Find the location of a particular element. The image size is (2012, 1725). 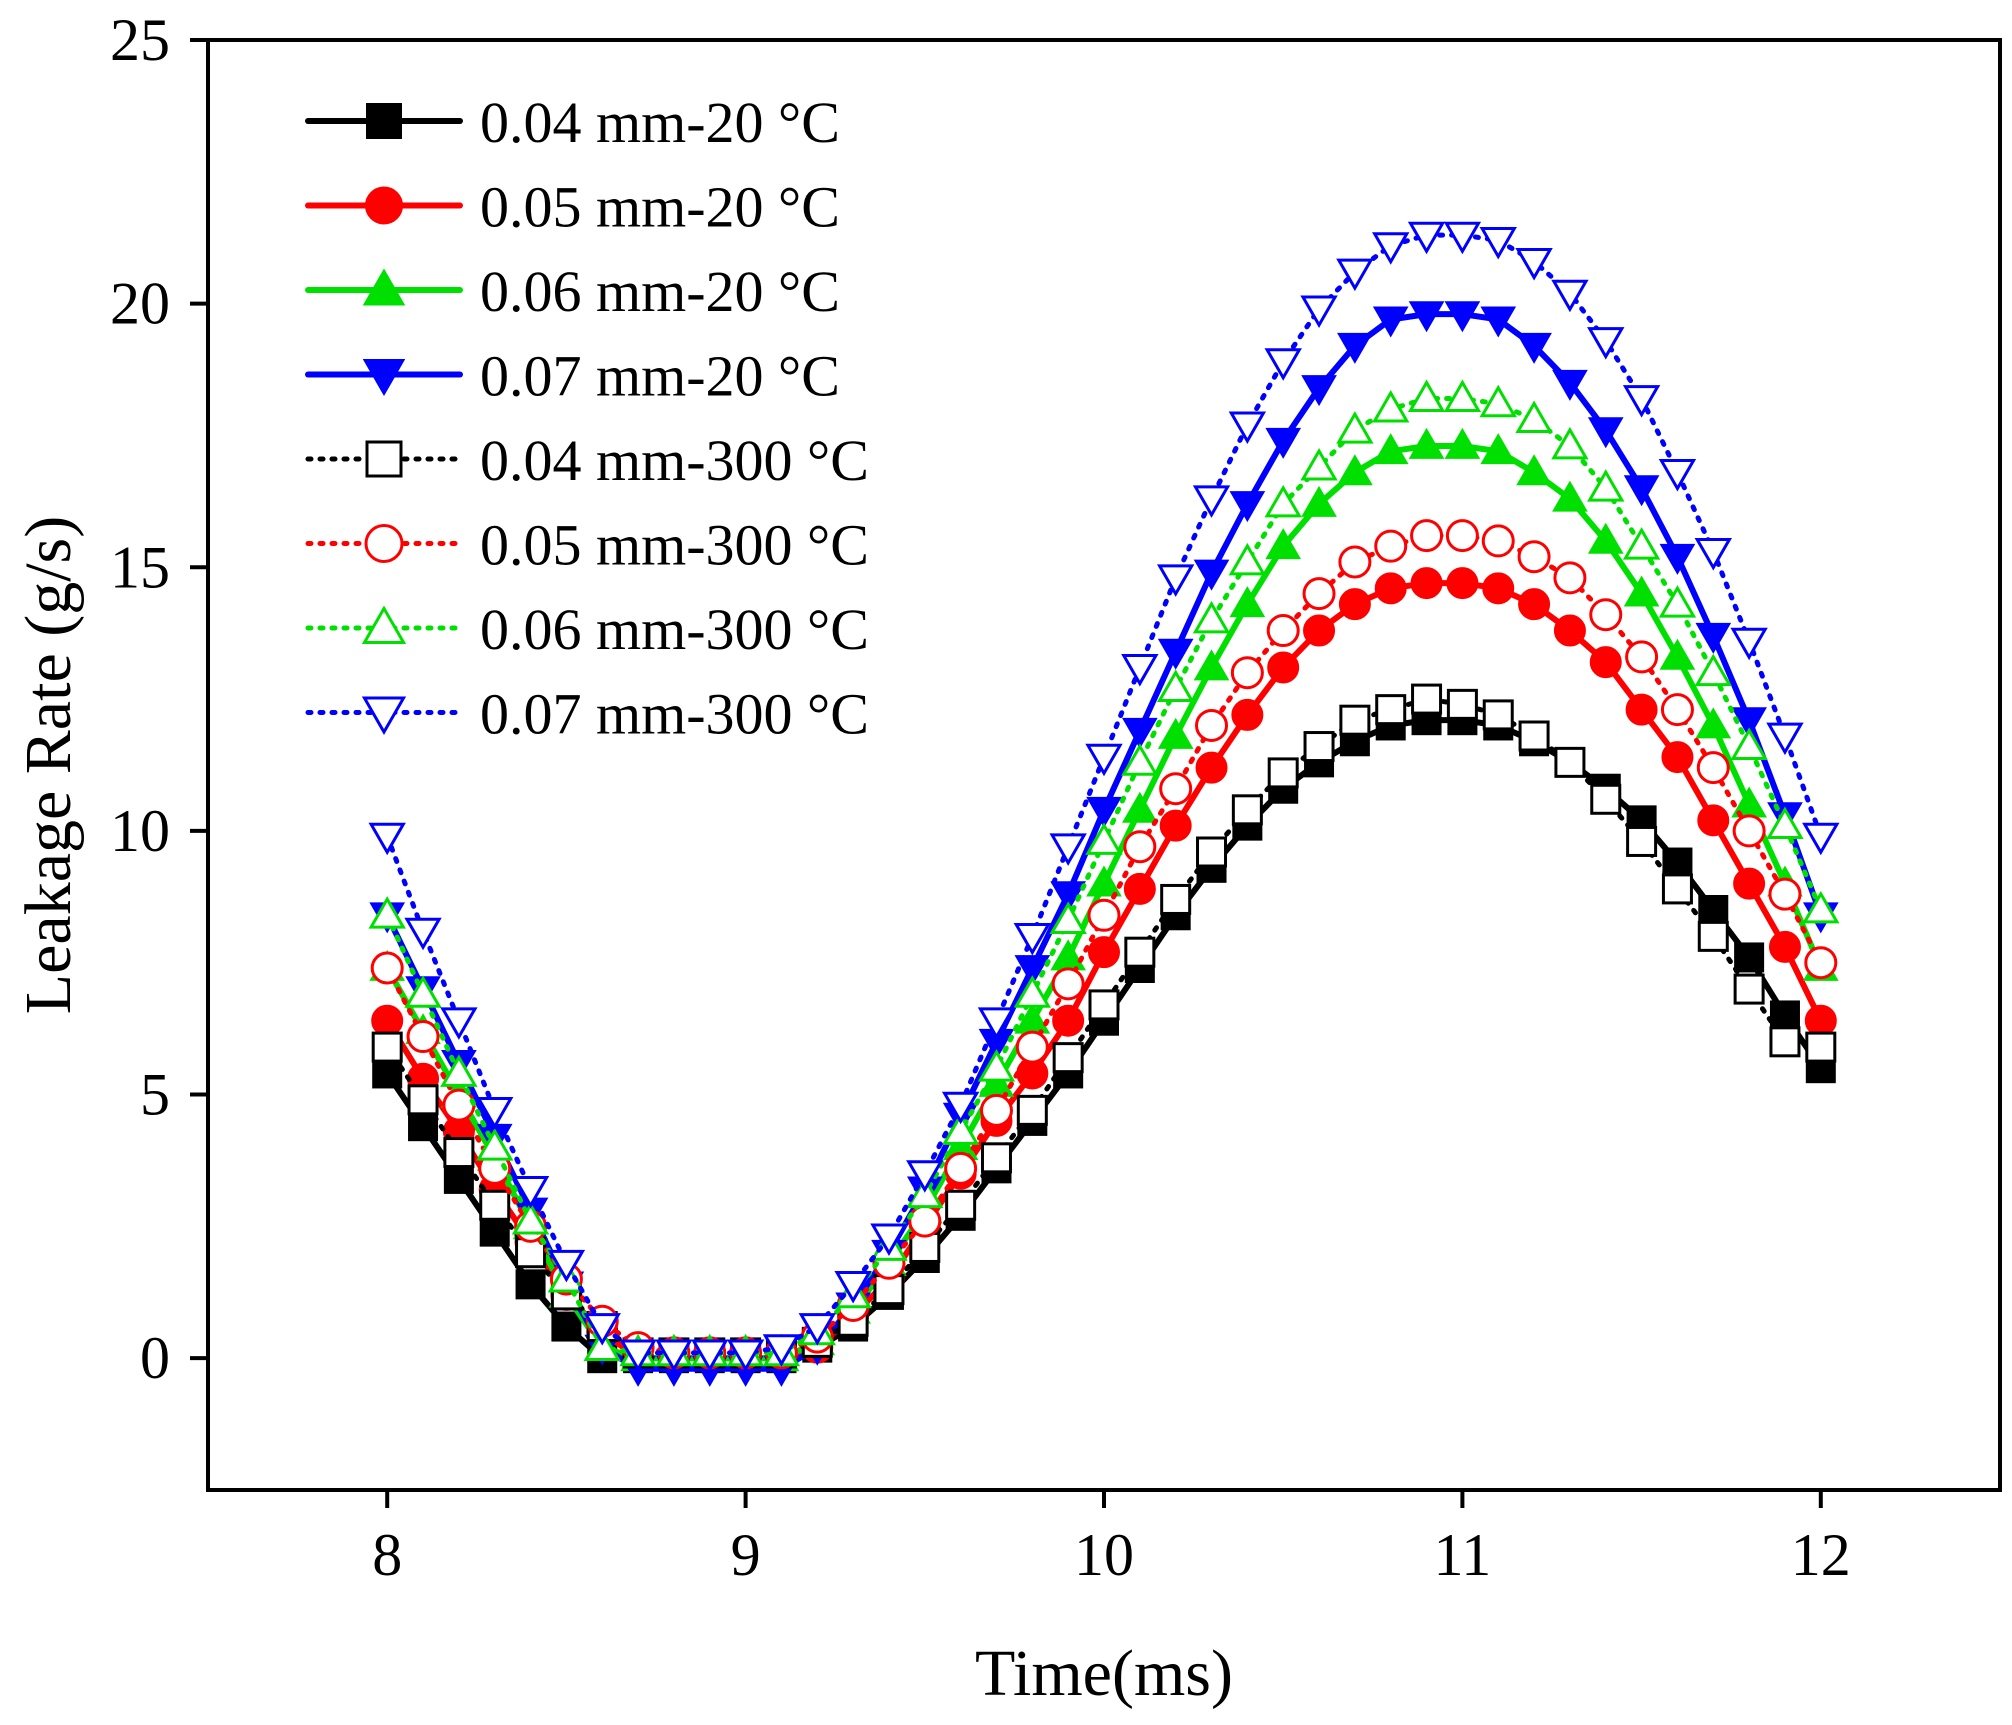

y-tick-label: 10 is located at coordinates (140, 831).